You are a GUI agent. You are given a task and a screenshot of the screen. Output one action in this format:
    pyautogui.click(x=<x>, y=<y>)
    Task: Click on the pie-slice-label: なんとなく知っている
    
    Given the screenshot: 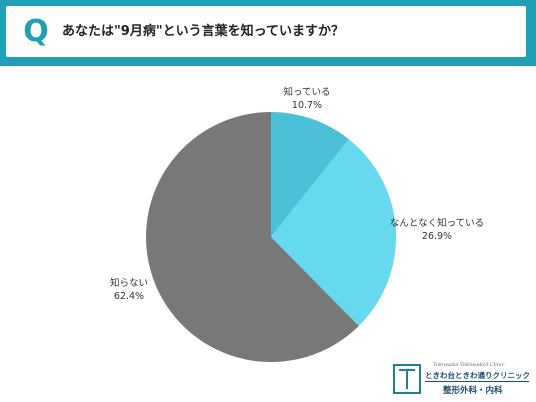 What is the action you would take?
    pyautogui.click(x=437, y=223)
    